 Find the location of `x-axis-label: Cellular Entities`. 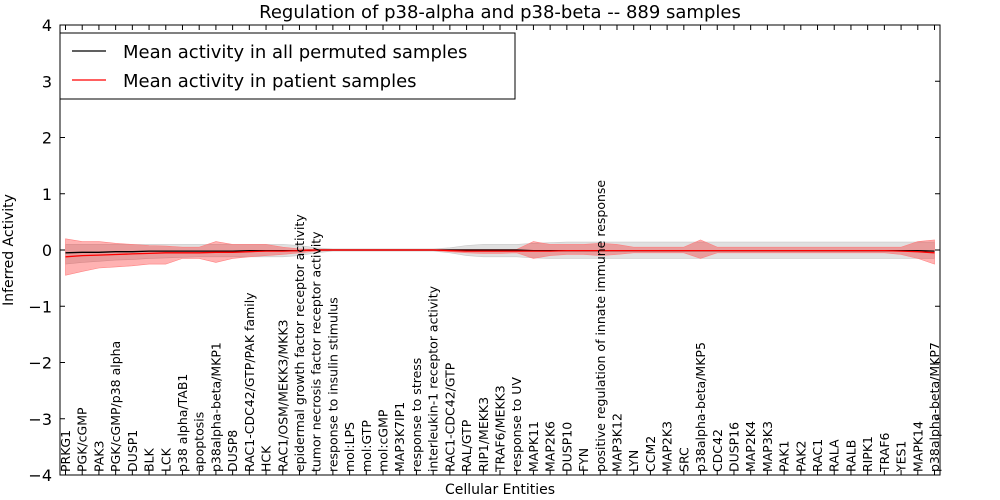

x-axis-label: Cellular Entities is located at coordinates (500, 490).